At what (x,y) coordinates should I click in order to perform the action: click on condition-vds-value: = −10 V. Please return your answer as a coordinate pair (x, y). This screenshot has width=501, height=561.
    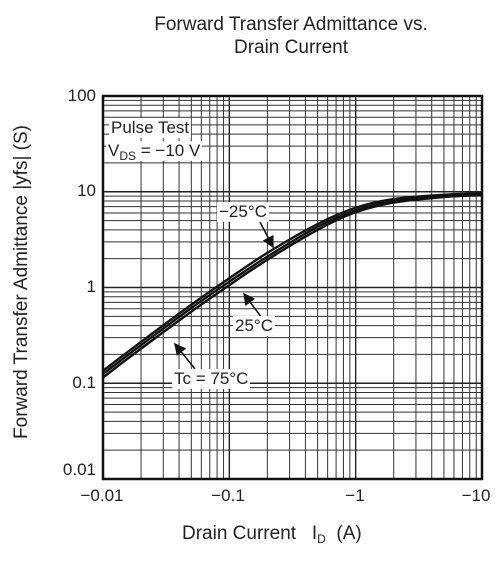
    Looking at the image, I should click on (168, 150).